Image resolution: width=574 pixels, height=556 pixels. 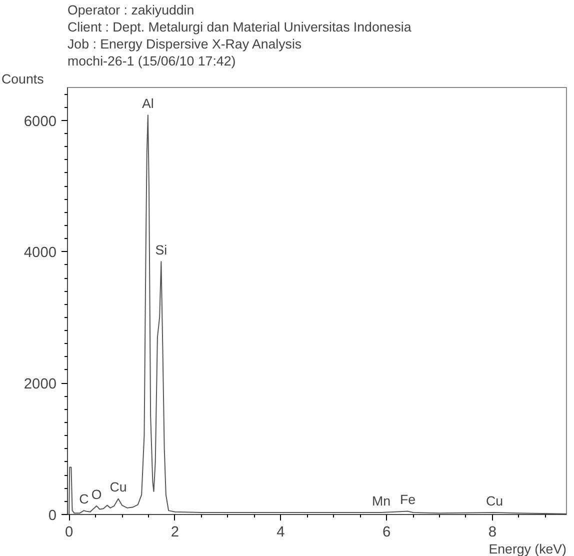 What do you see at coordinates (148, 104) in the screenshot?
I see `annotation: Al` at bounding box center [148, 104].